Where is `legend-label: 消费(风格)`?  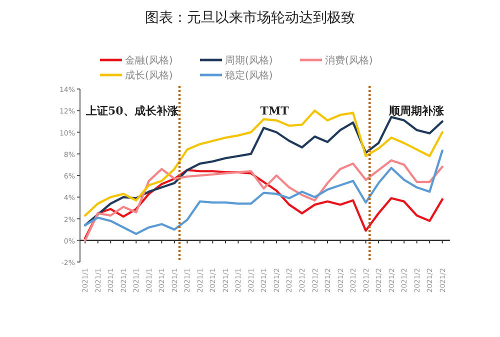
legend-label: 消费(风格) is located at coordinates (349, 60).